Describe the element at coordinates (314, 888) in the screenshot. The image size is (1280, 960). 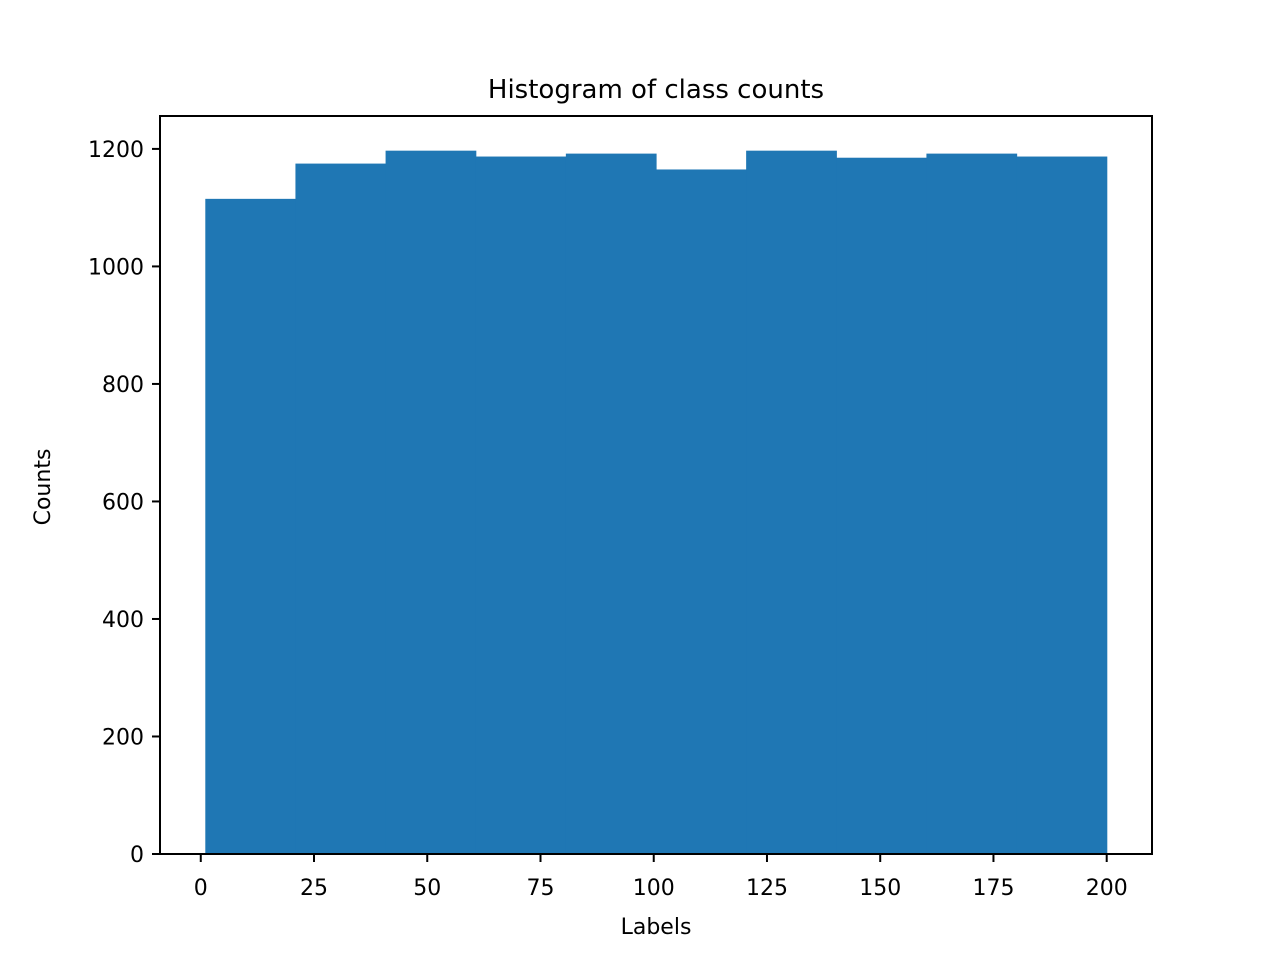
I see `x-tick-label: 25` at that location.